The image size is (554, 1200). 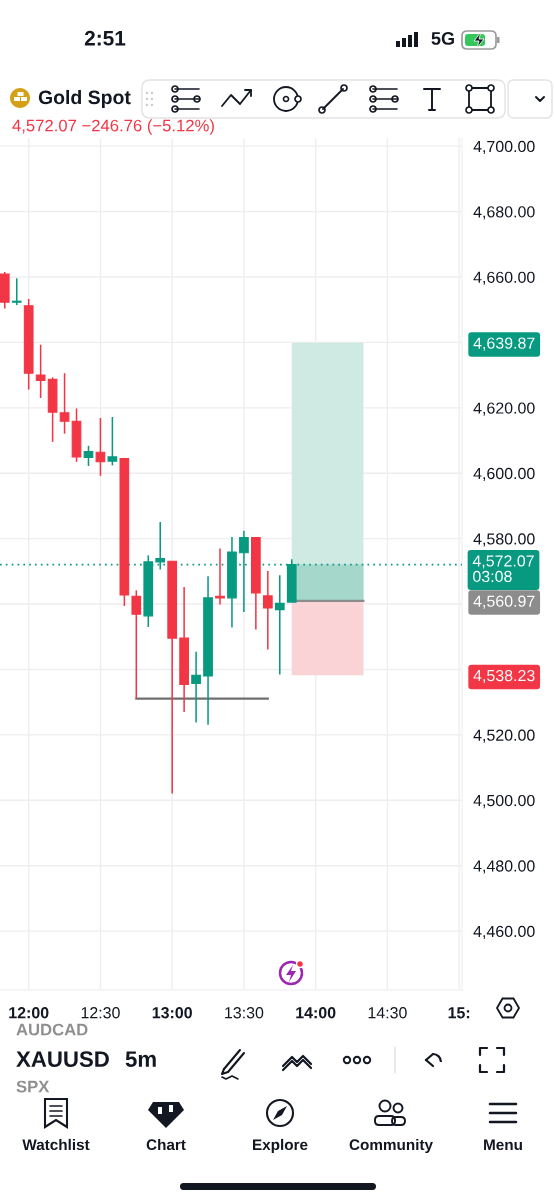 I want to click on chart-subtitle: 4,572.07 −246.76 (−5.12%), so click(x=113, y=127).